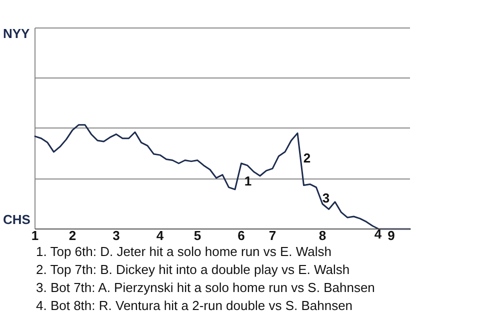 The width and height of the screenshot is (480, 320). I want to click on annotation: 3, so click(326, 198).